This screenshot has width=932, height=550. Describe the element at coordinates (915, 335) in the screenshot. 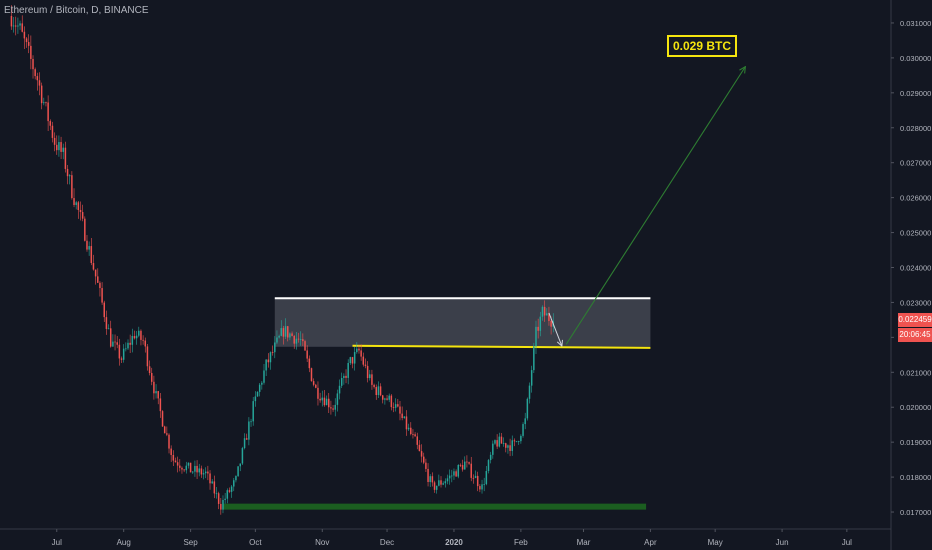

I see `bar-countdown-tag: 20:06:45` at that location.